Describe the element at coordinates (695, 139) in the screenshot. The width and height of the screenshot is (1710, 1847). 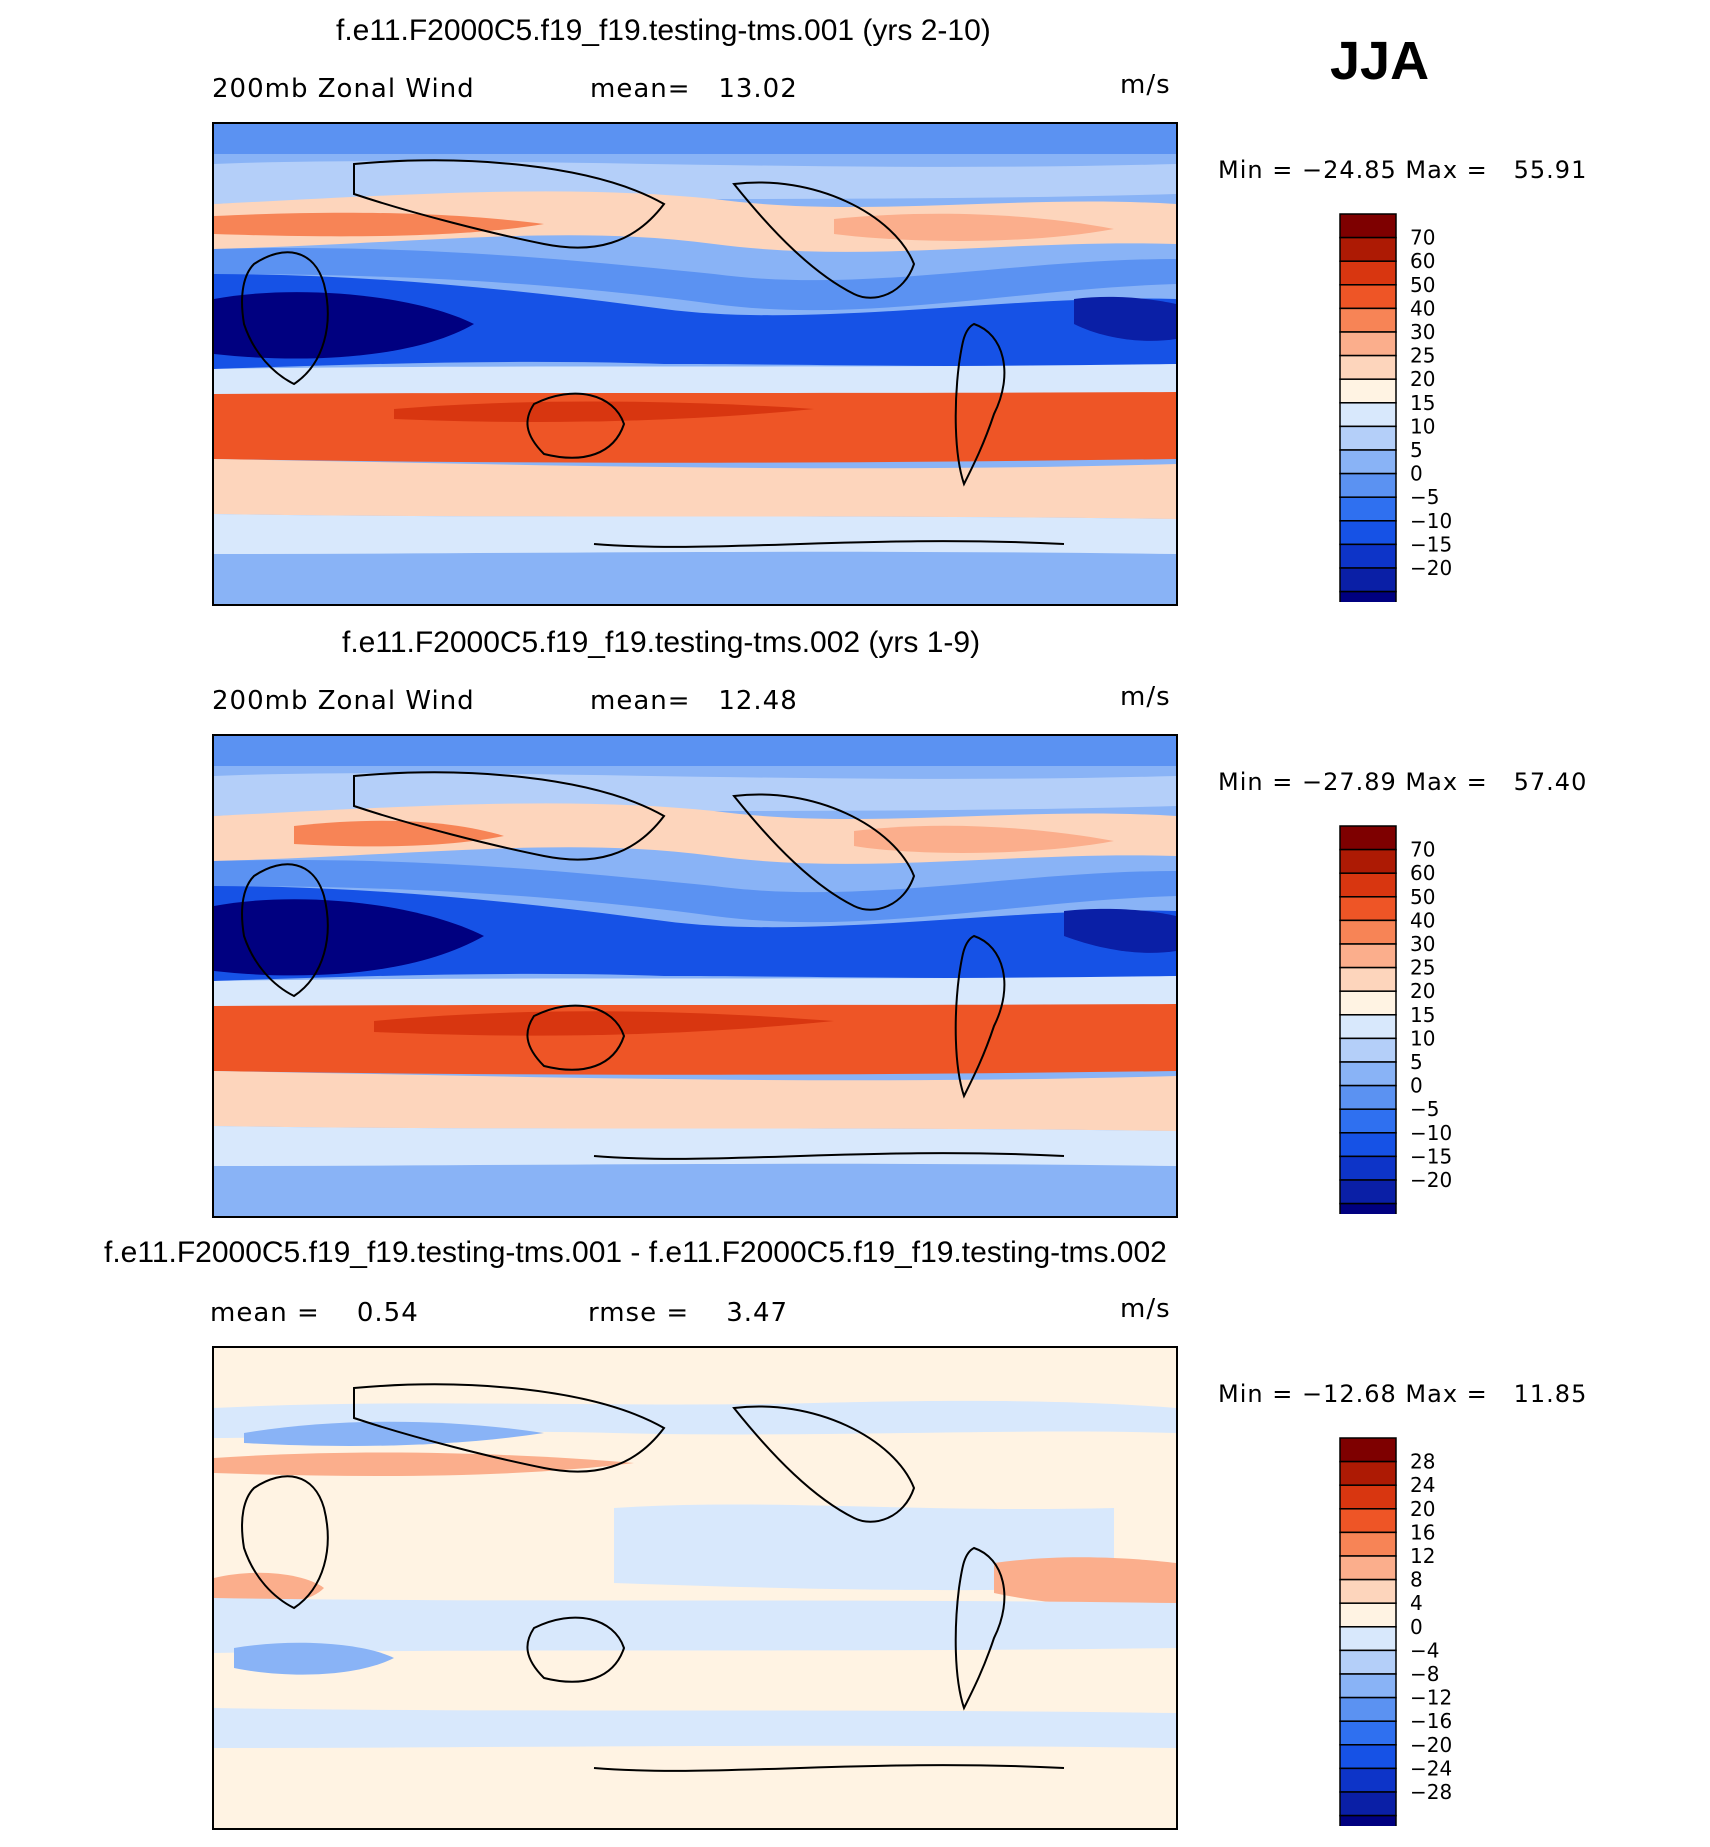
I see `band-polar-north` at that location.